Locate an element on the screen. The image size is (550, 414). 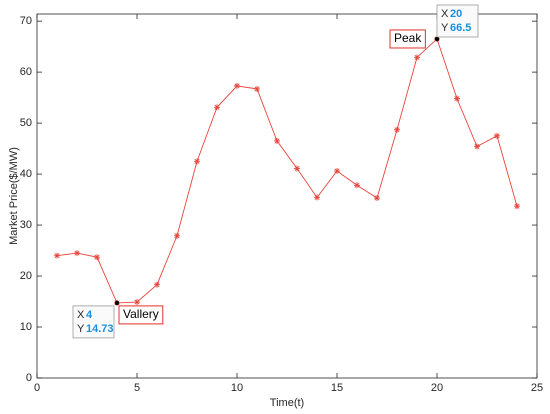
datatip-x-value: 4 is located at coordinates (89, 315).